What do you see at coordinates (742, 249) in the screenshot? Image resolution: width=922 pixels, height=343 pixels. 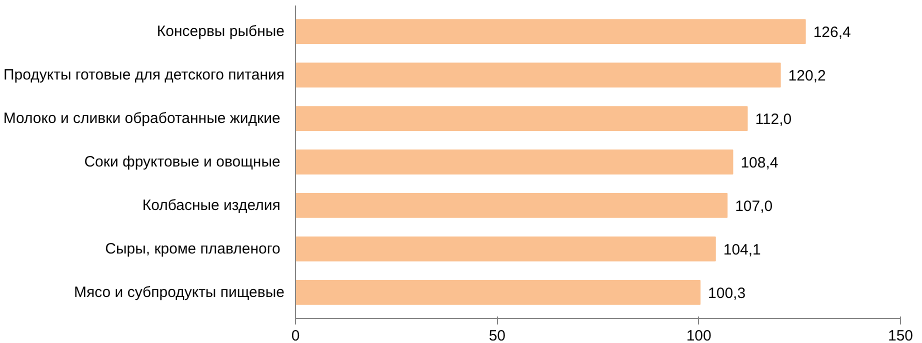 I see `data-label: 104,1` at bounding box center [742, 249].